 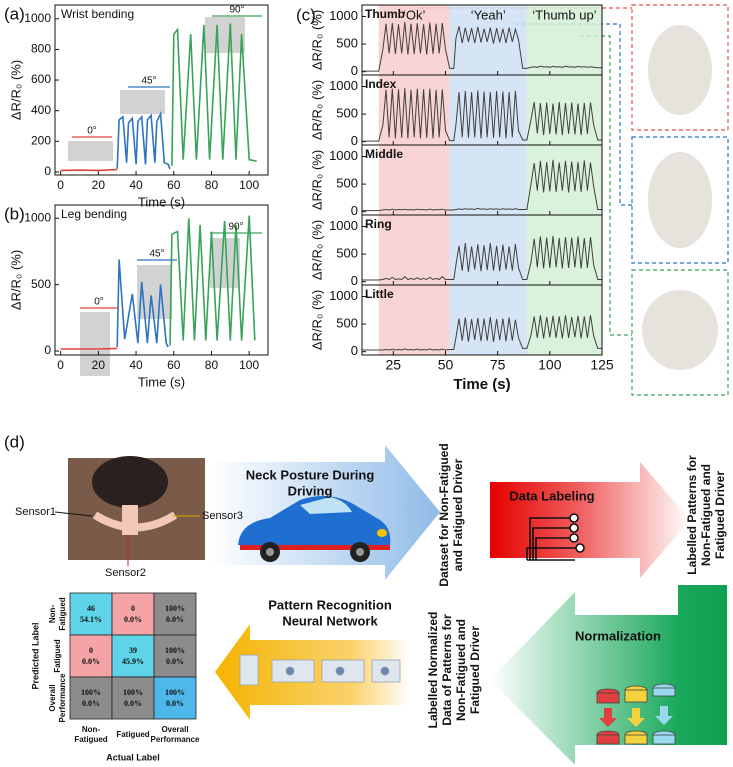 I want to click on x-tick-label: 80, so click(x=212, y=185).